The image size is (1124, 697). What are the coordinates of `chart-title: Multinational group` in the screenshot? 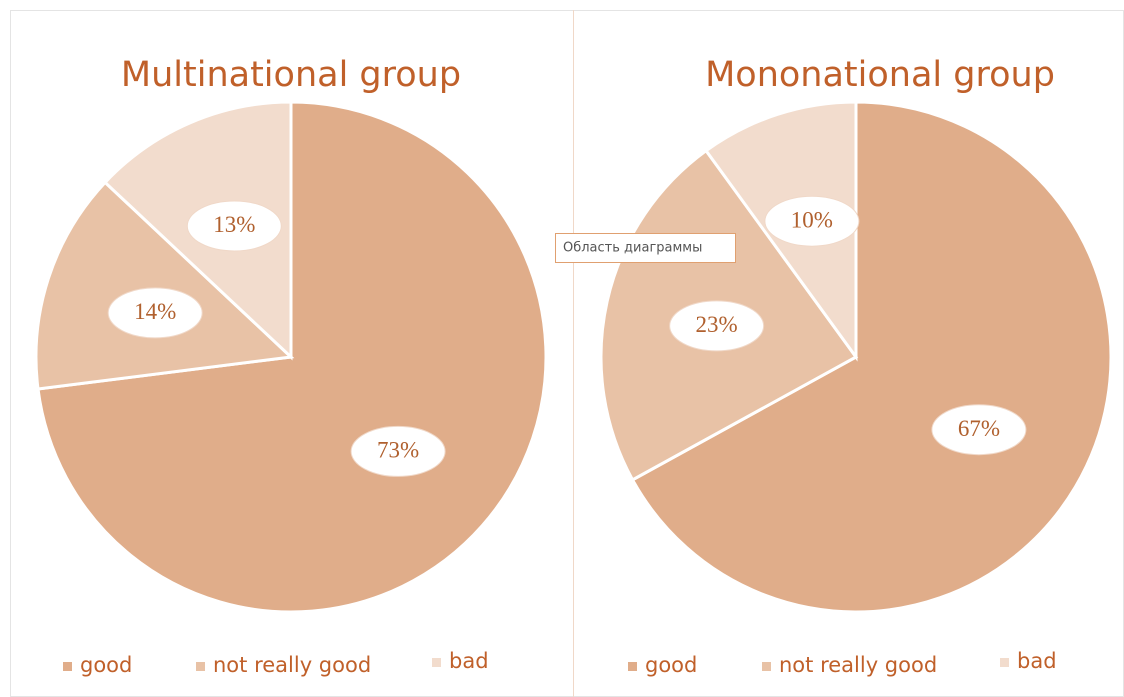 It's located at (291, 75).